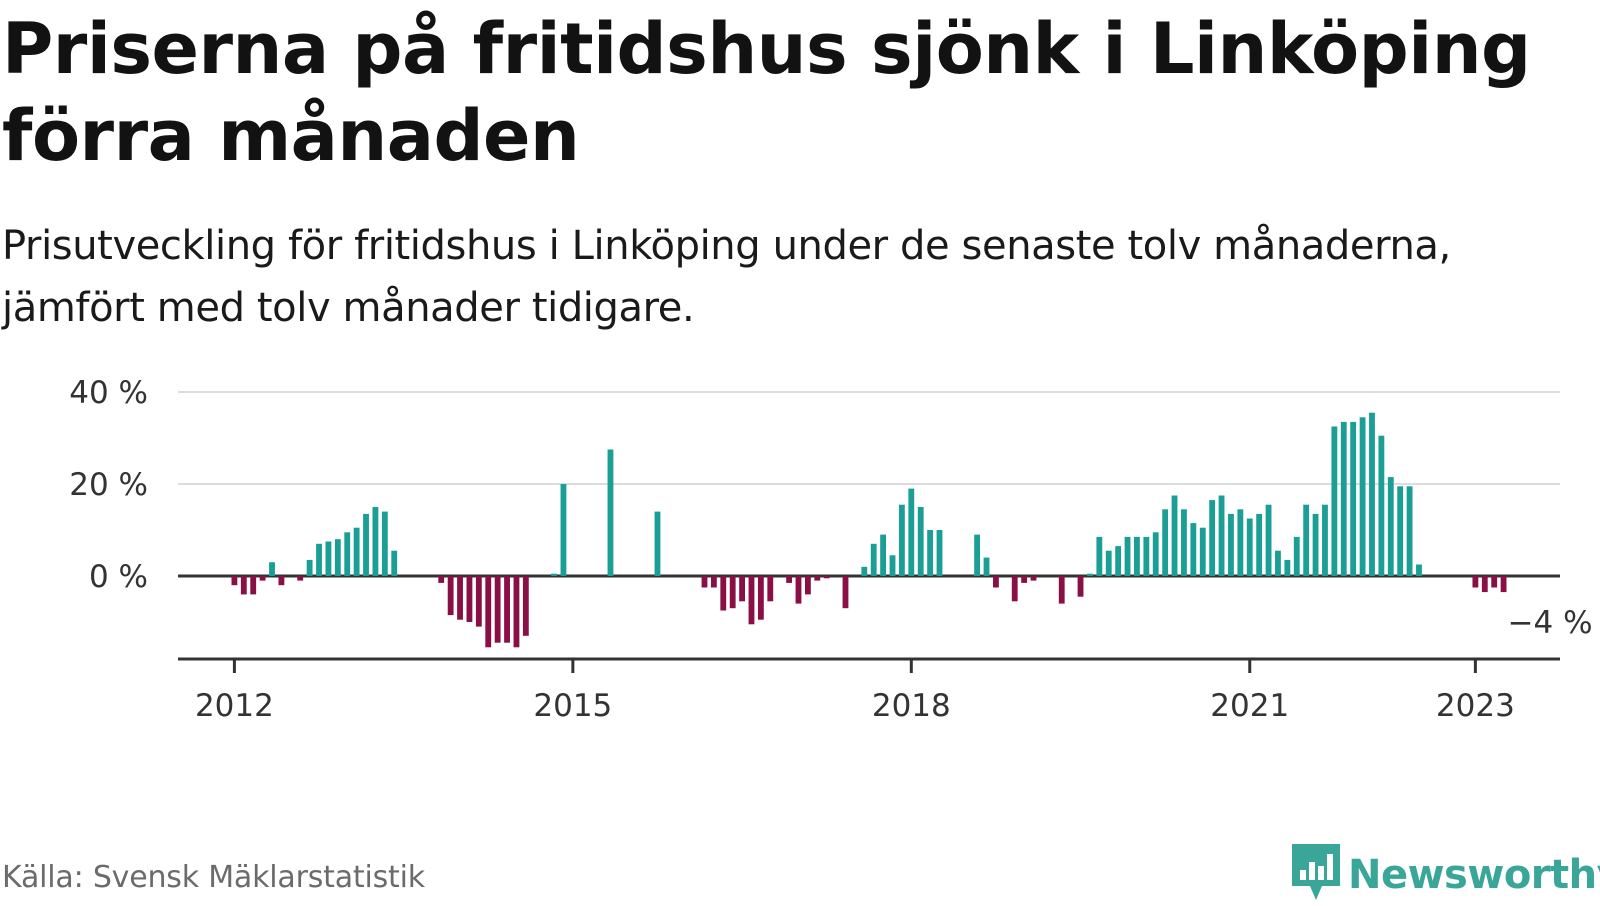 The image size is (1600, 906). I want to click on y-tick-label: 0 %, so click(118, 577).